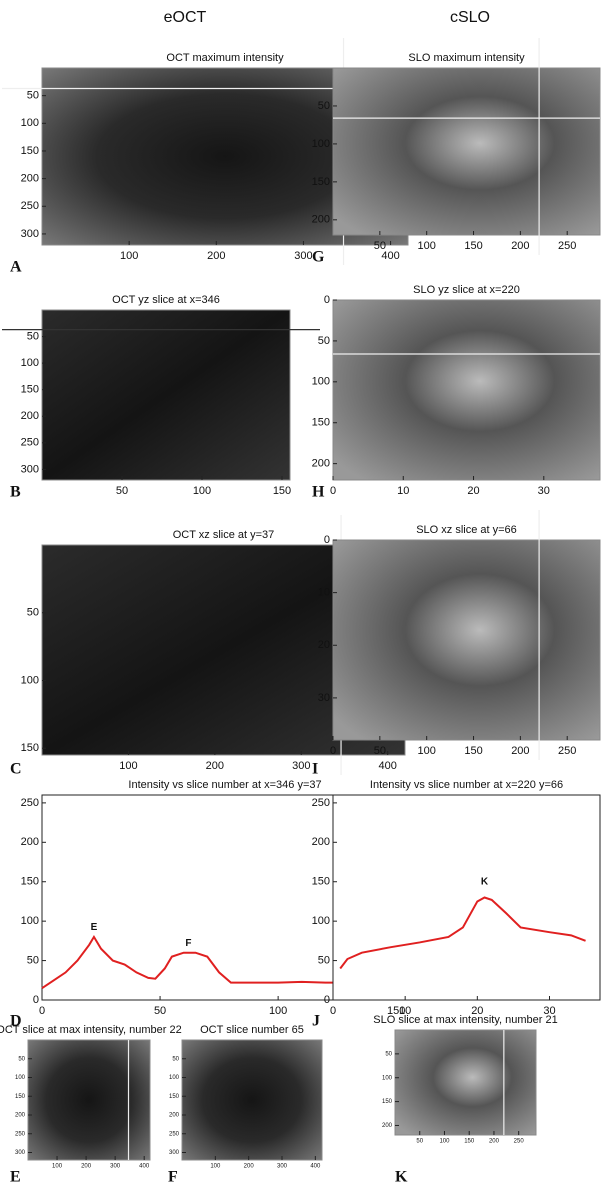 The image size is (611, 1184). I want to click on panel-title: OCT slice number 65, so click(252, 1030).